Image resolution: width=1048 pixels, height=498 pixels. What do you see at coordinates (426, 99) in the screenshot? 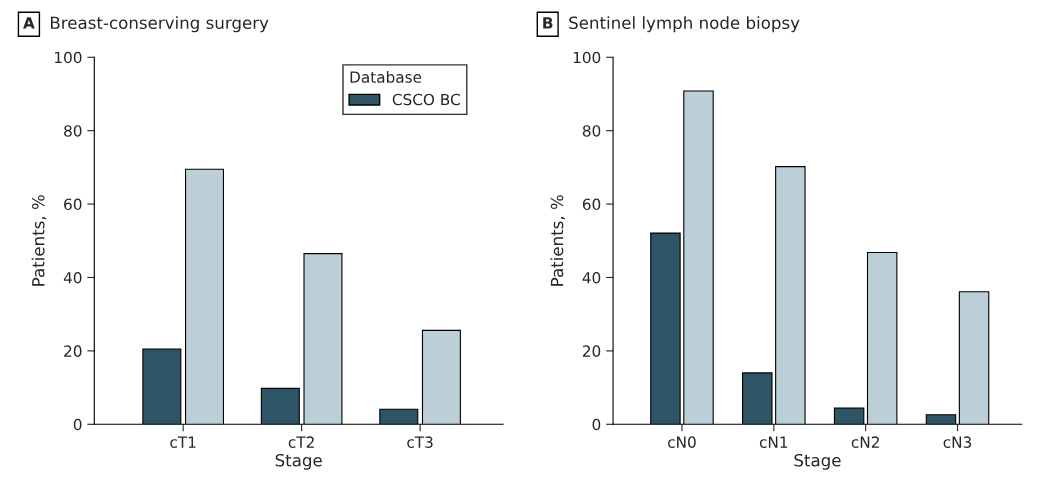
I see `legend-label: CSCO BC` at bounding box center [426, 99].